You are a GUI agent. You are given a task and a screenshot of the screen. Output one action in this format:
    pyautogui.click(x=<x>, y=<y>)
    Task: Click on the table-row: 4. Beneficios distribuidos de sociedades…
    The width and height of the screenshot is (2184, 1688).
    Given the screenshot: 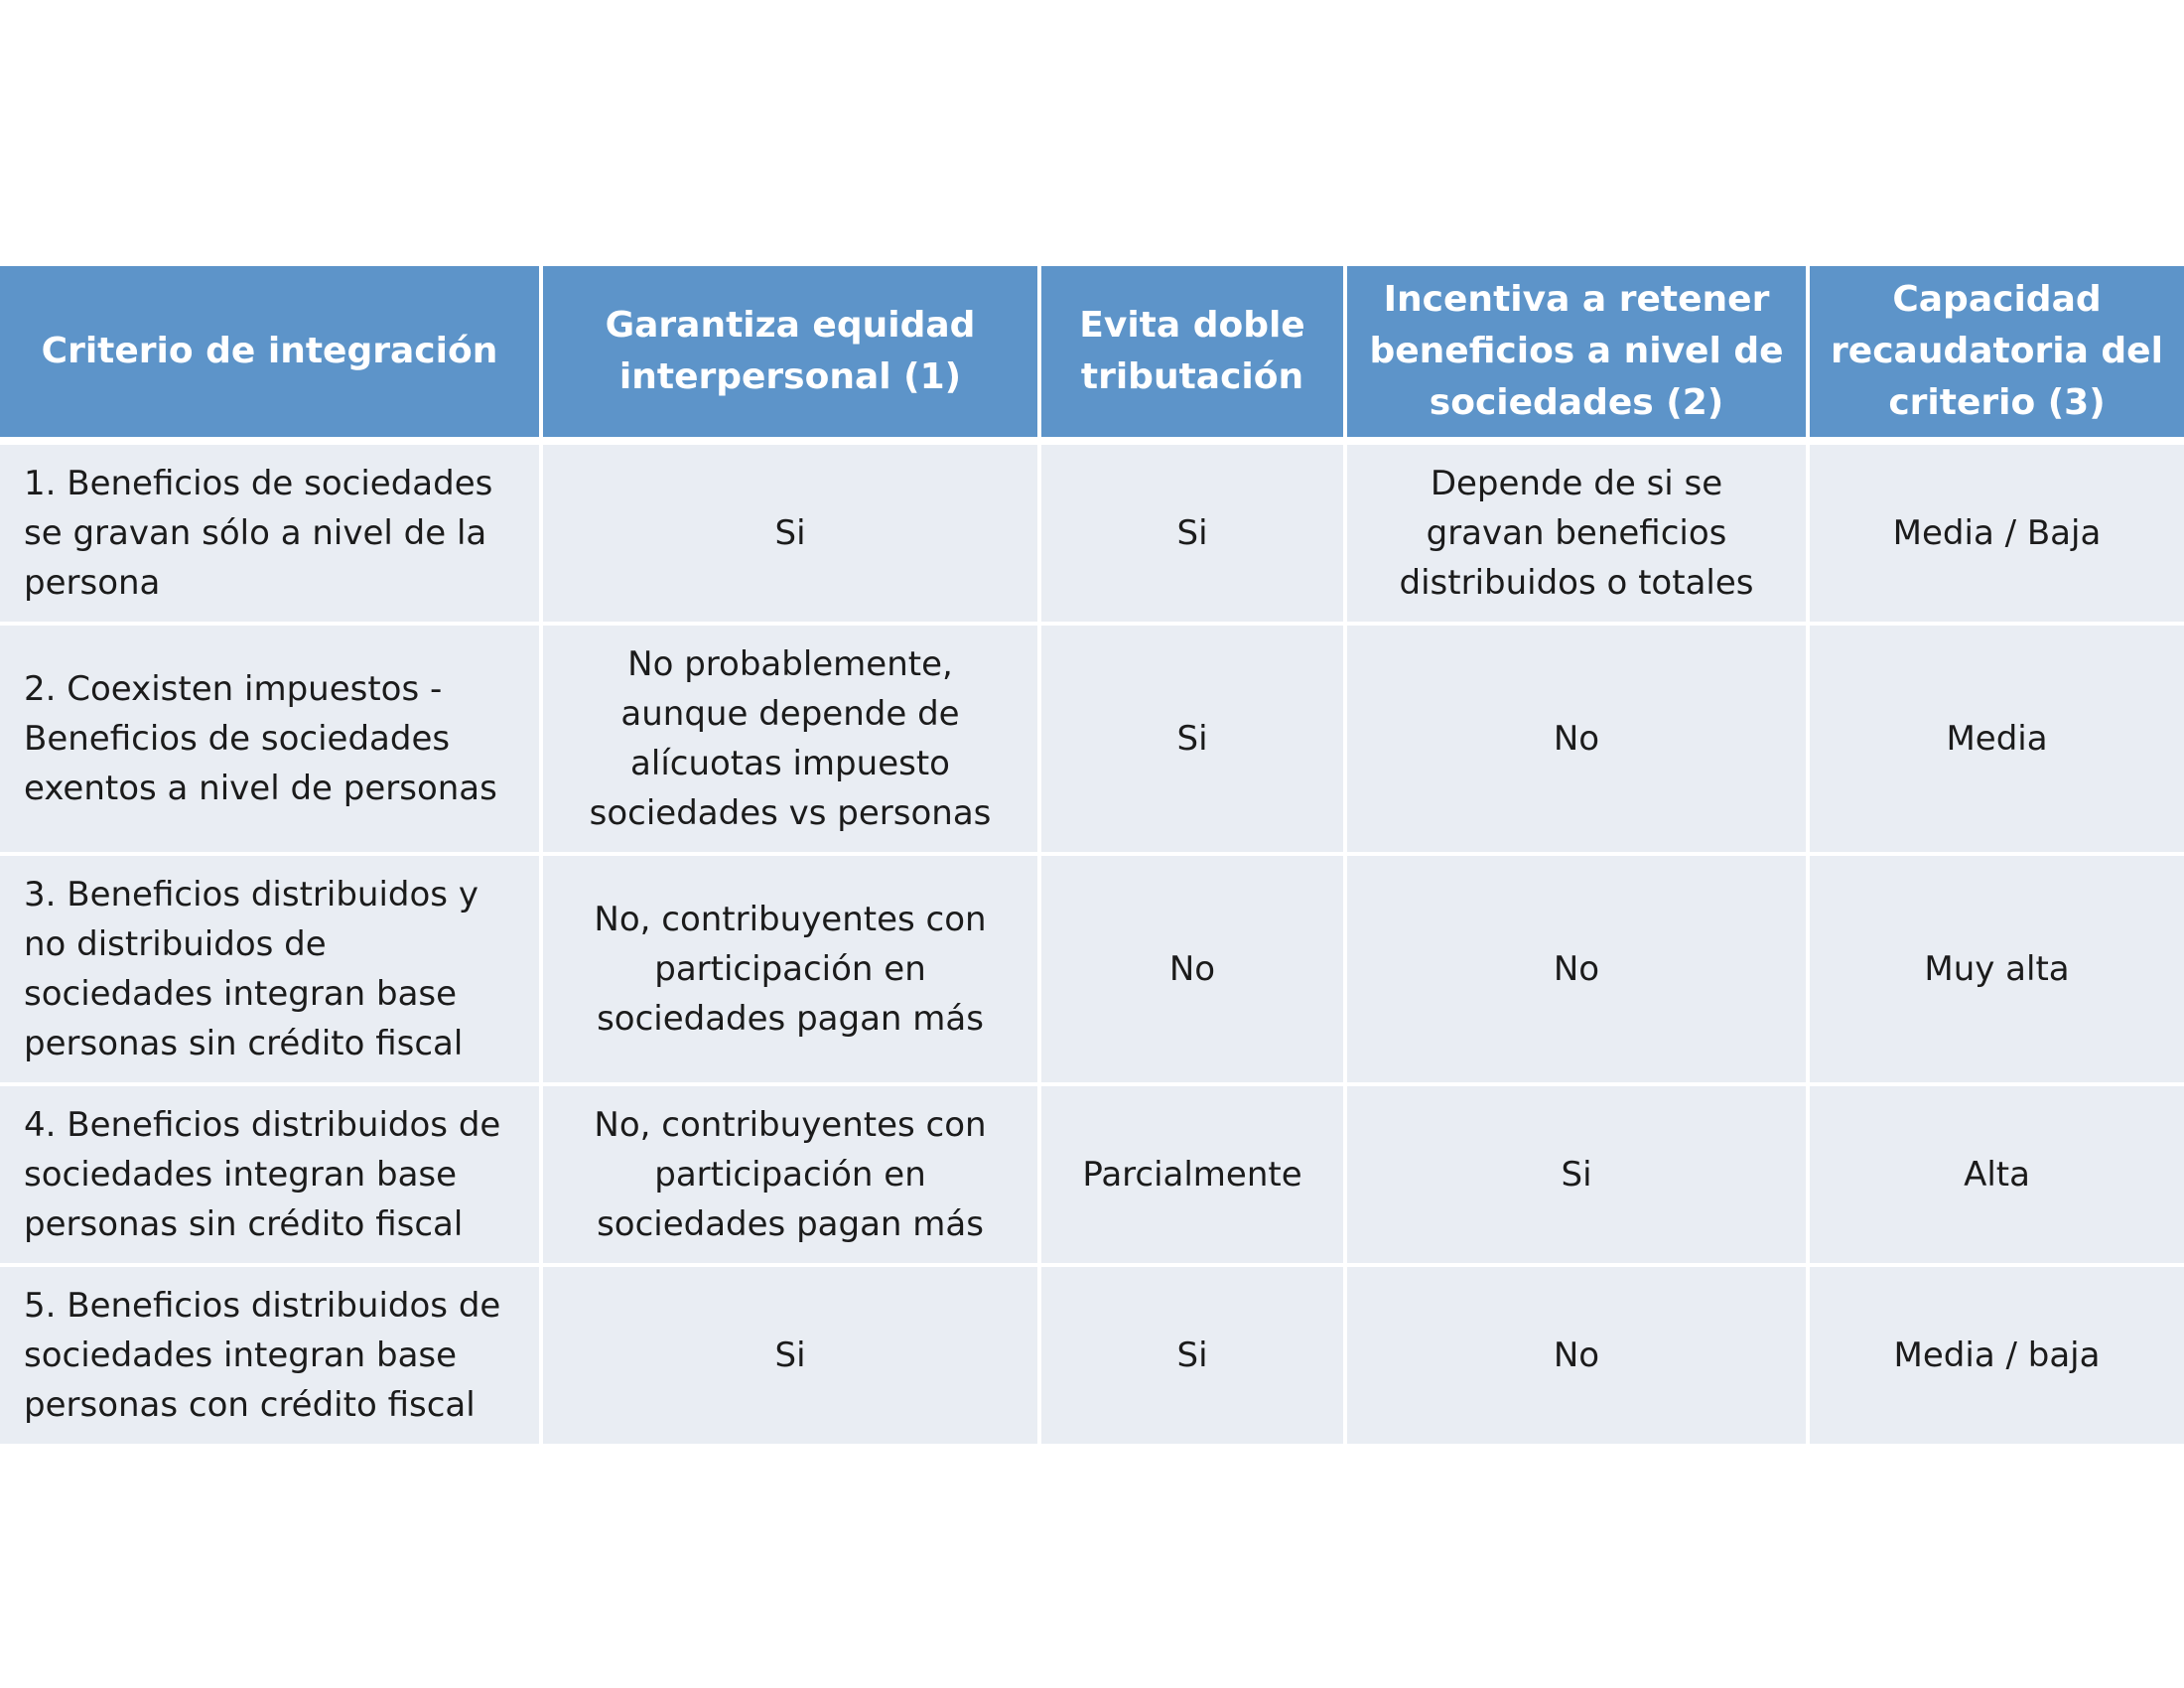 What is the action you would take?
    pyautogui.click(x=1092, y=1176)
    